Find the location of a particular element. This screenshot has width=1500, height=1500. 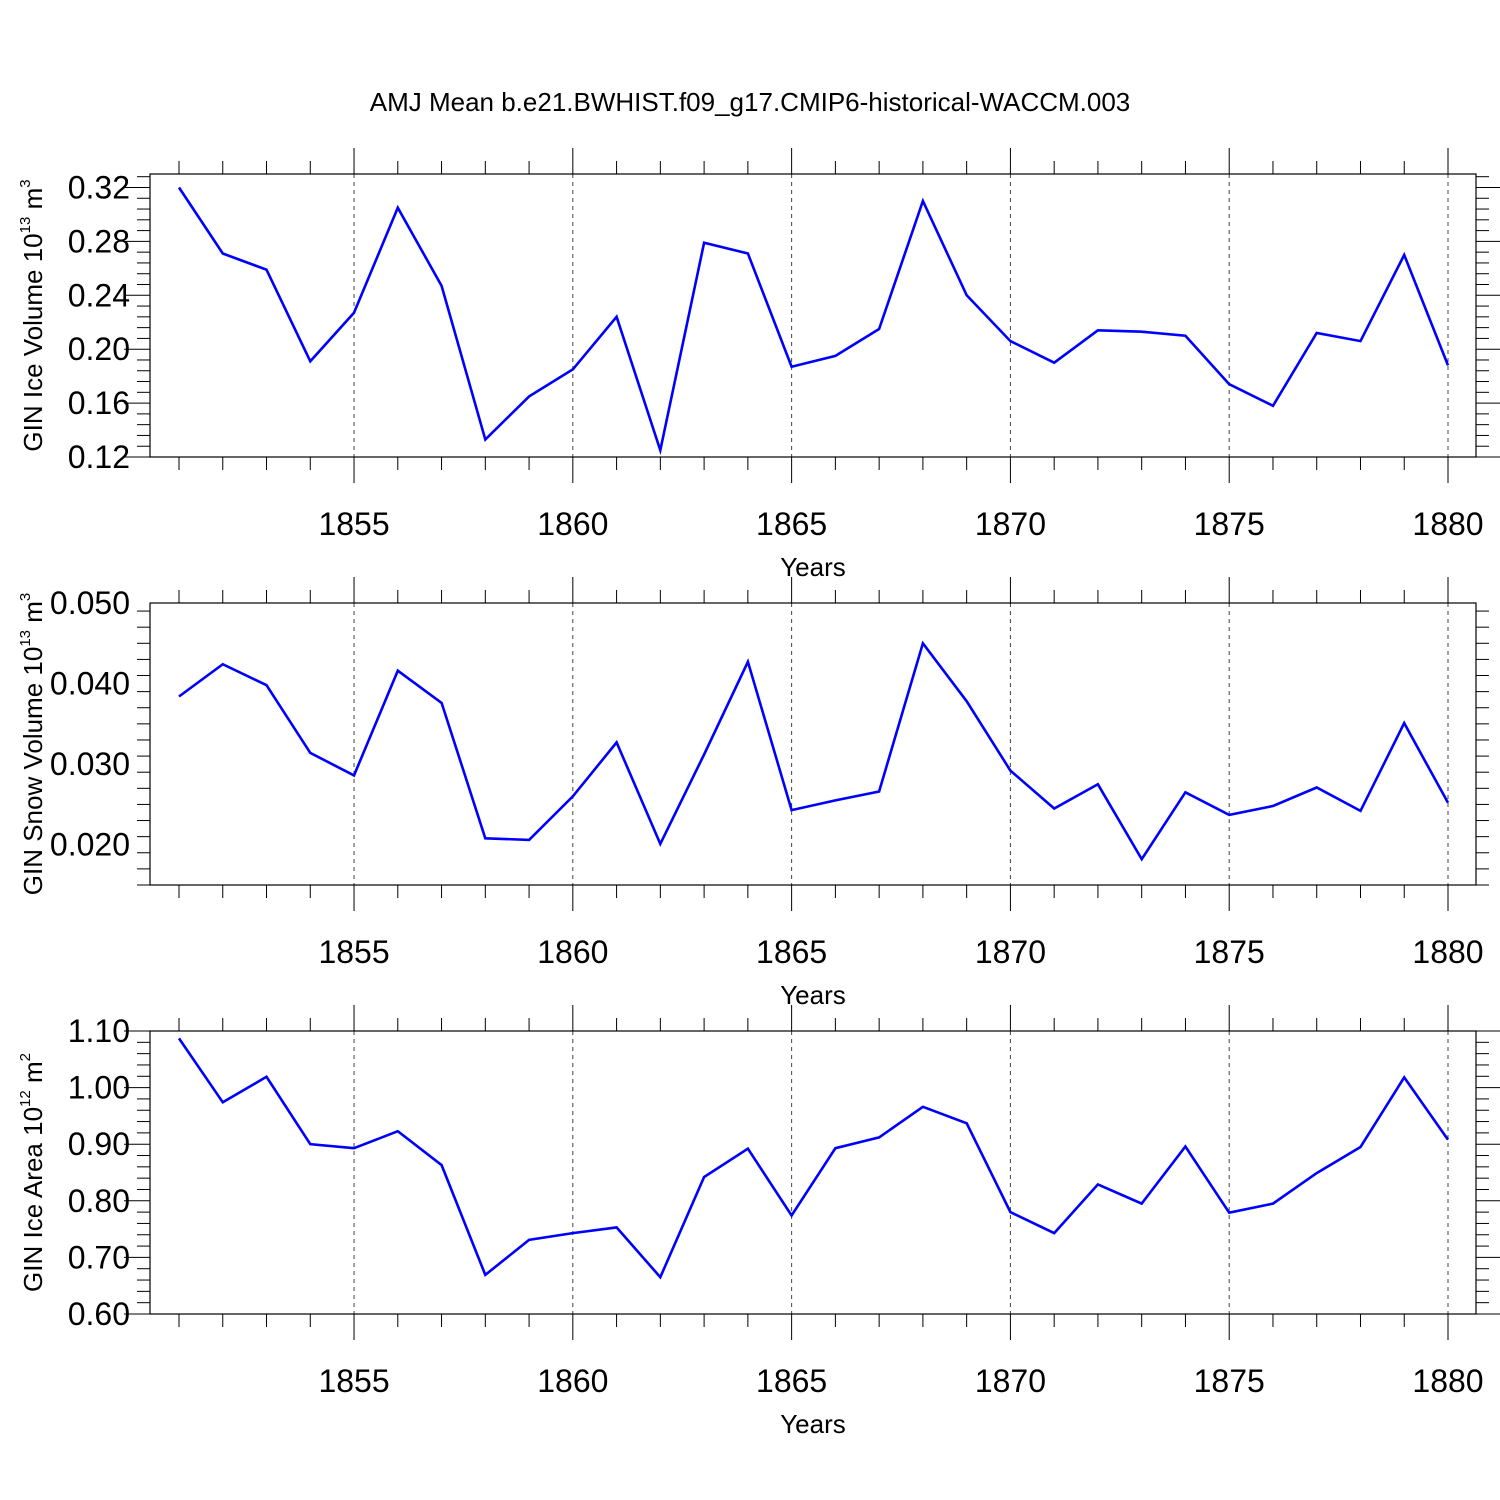

y-axis-label-text: GIN Ice Volume 10 is located at coordinates (33, 342).